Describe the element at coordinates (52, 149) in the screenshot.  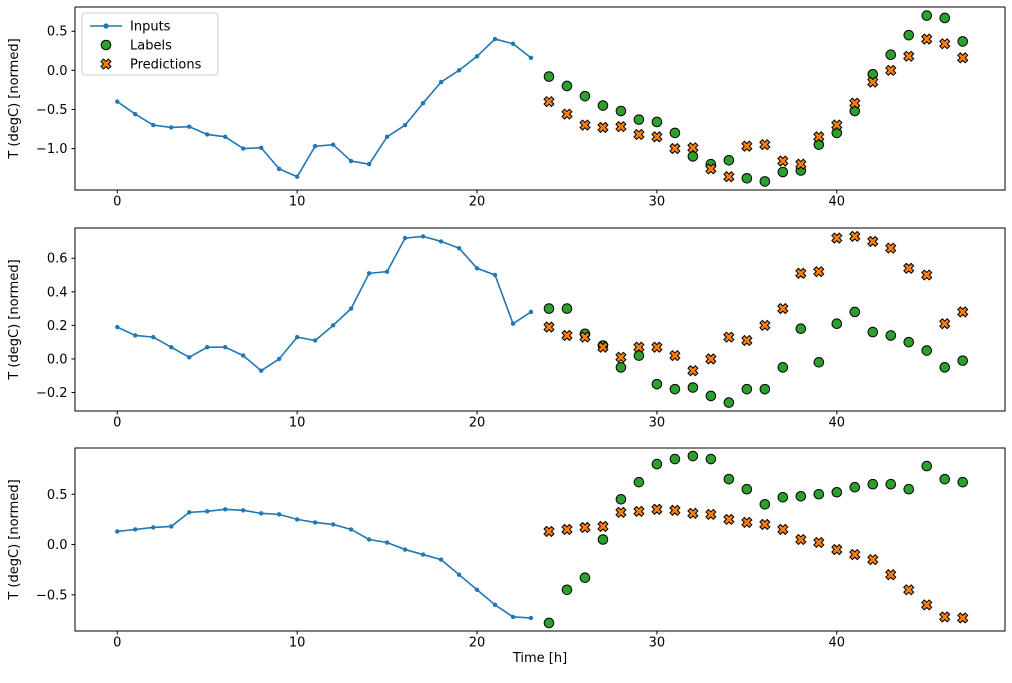
I see `y-tick-label: −1.0` at that location.